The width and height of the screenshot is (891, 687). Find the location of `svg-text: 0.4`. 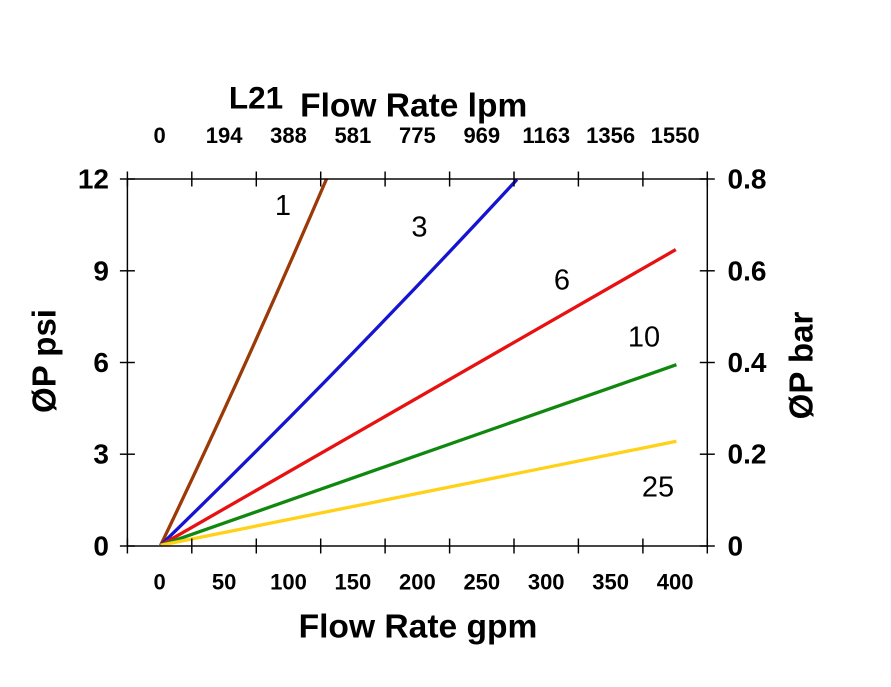

svg-text: 0.4 is located at coordinates (747, 362).